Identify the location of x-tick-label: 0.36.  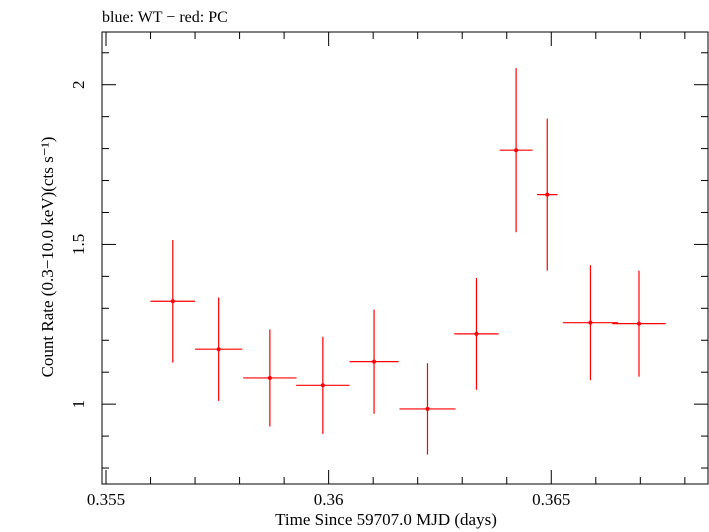
(329, 499).